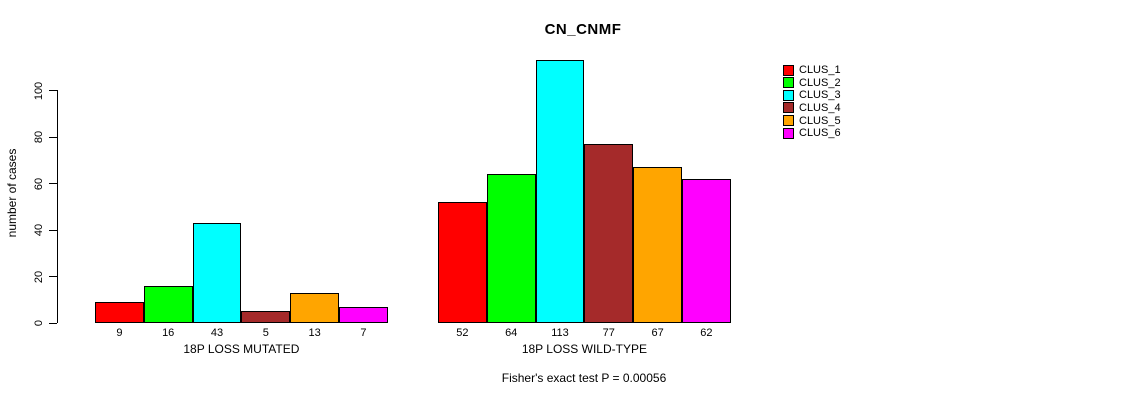 The width and height of the screenshot is (1140, 400). Describe the element at coordinates (820, 70) in the screenshot. I see `legend-item-label: CLUS_1` at that location.